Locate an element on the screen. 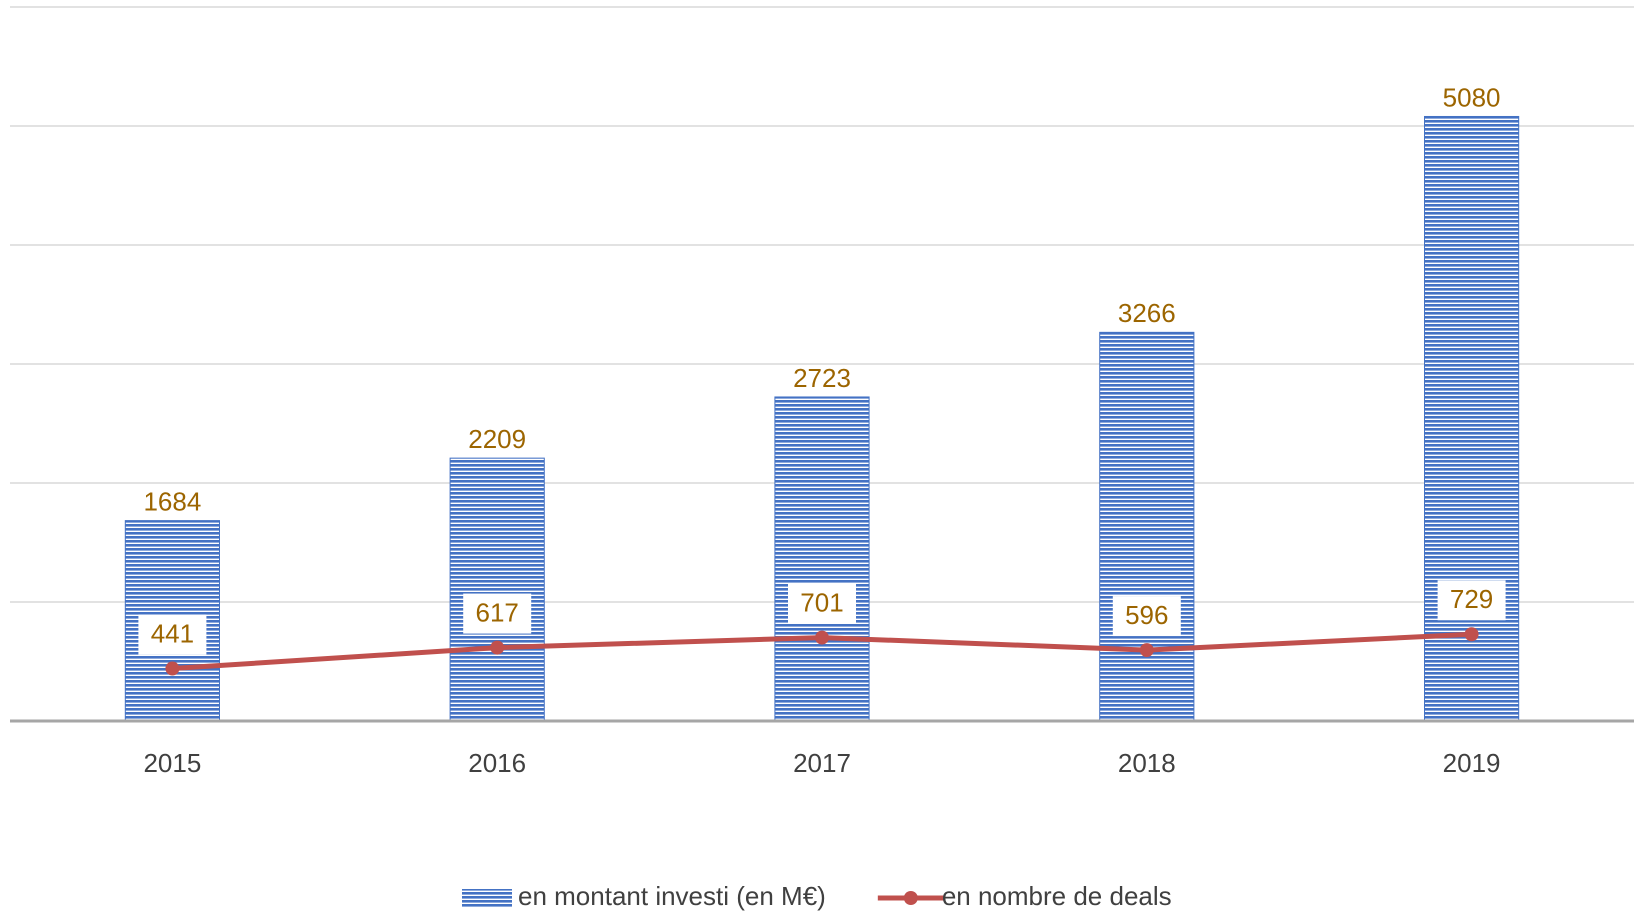 Image resolution: width=1634 pixels, height=921 pixels. data-label: 617 is located at coordinates (497, 612).